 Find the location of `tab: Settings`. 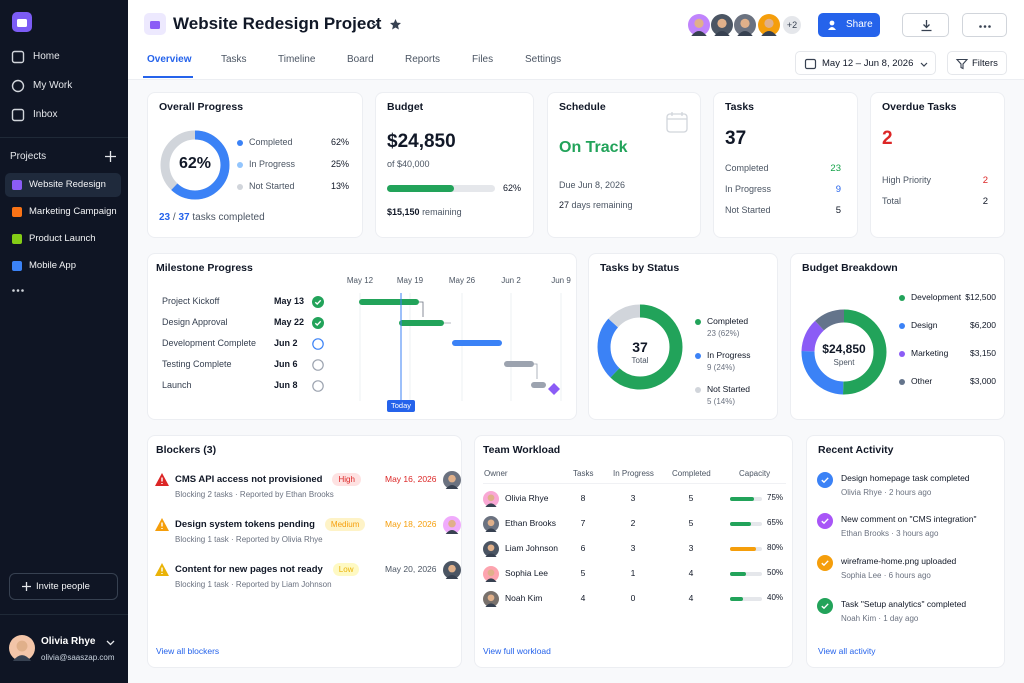

tab: Settings is located at coordinates (543, 59).